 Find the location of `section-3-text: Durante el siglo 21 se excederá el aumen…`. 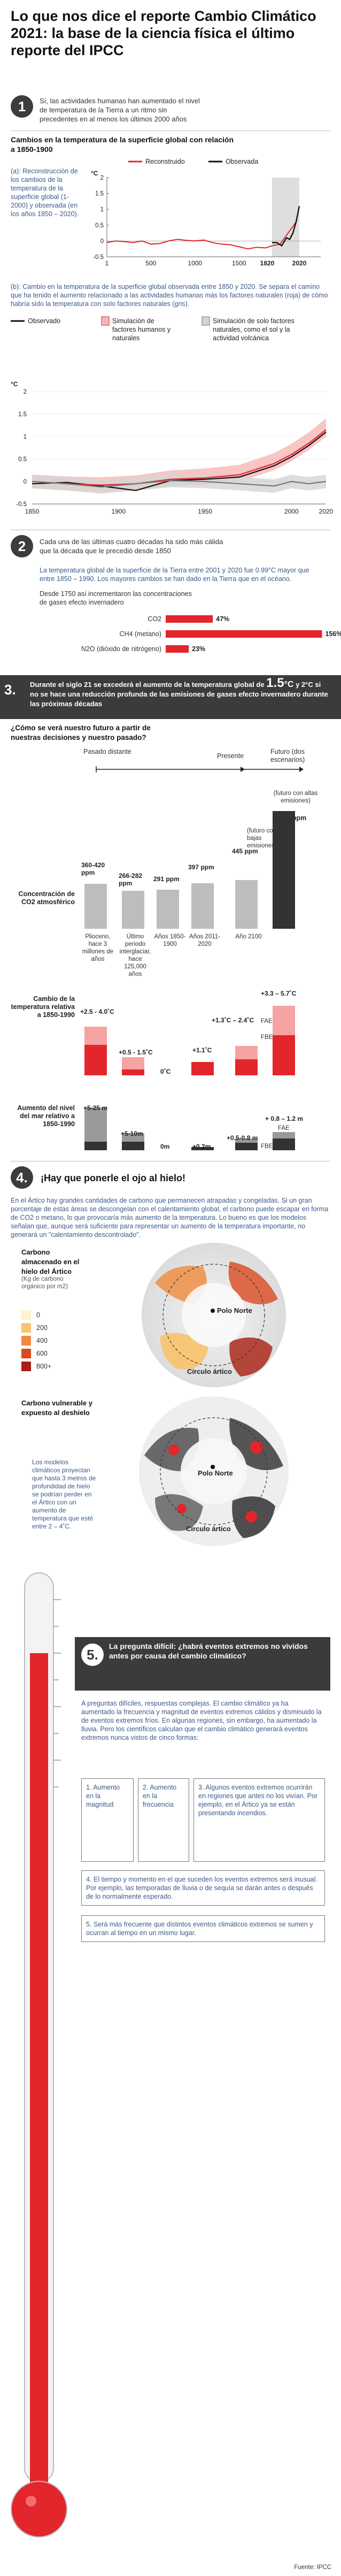

section-3-text: Durante el siglo 21 se excederá el aumen… is located at coordinates (179, 692).